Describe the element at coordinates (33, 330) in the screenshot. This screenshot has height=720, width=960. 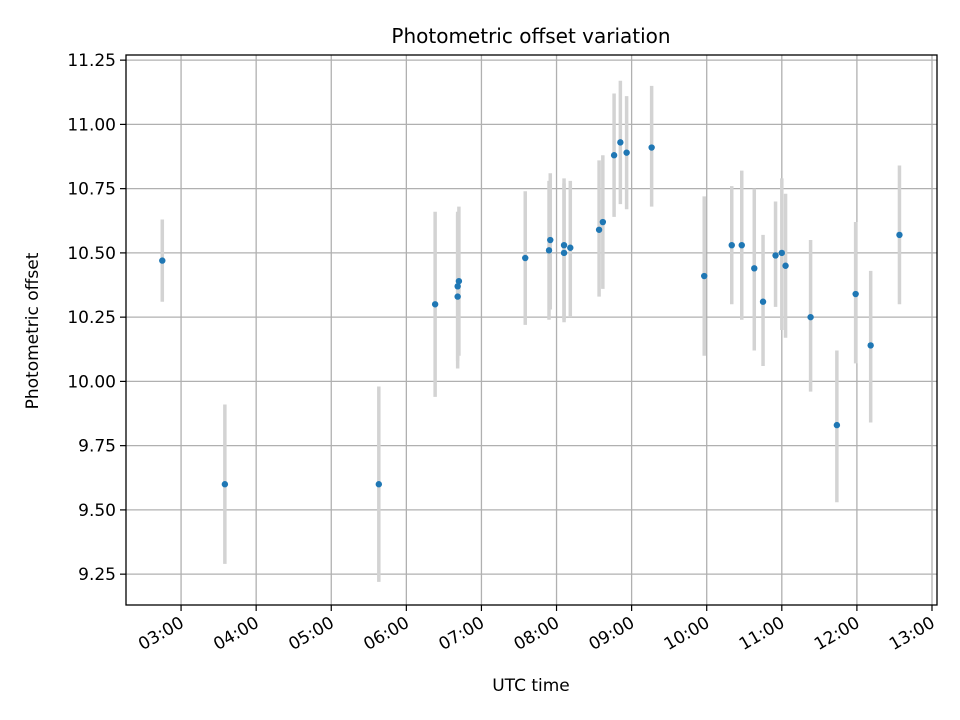
I see `y-axis-title: Photometric offset` at that location.